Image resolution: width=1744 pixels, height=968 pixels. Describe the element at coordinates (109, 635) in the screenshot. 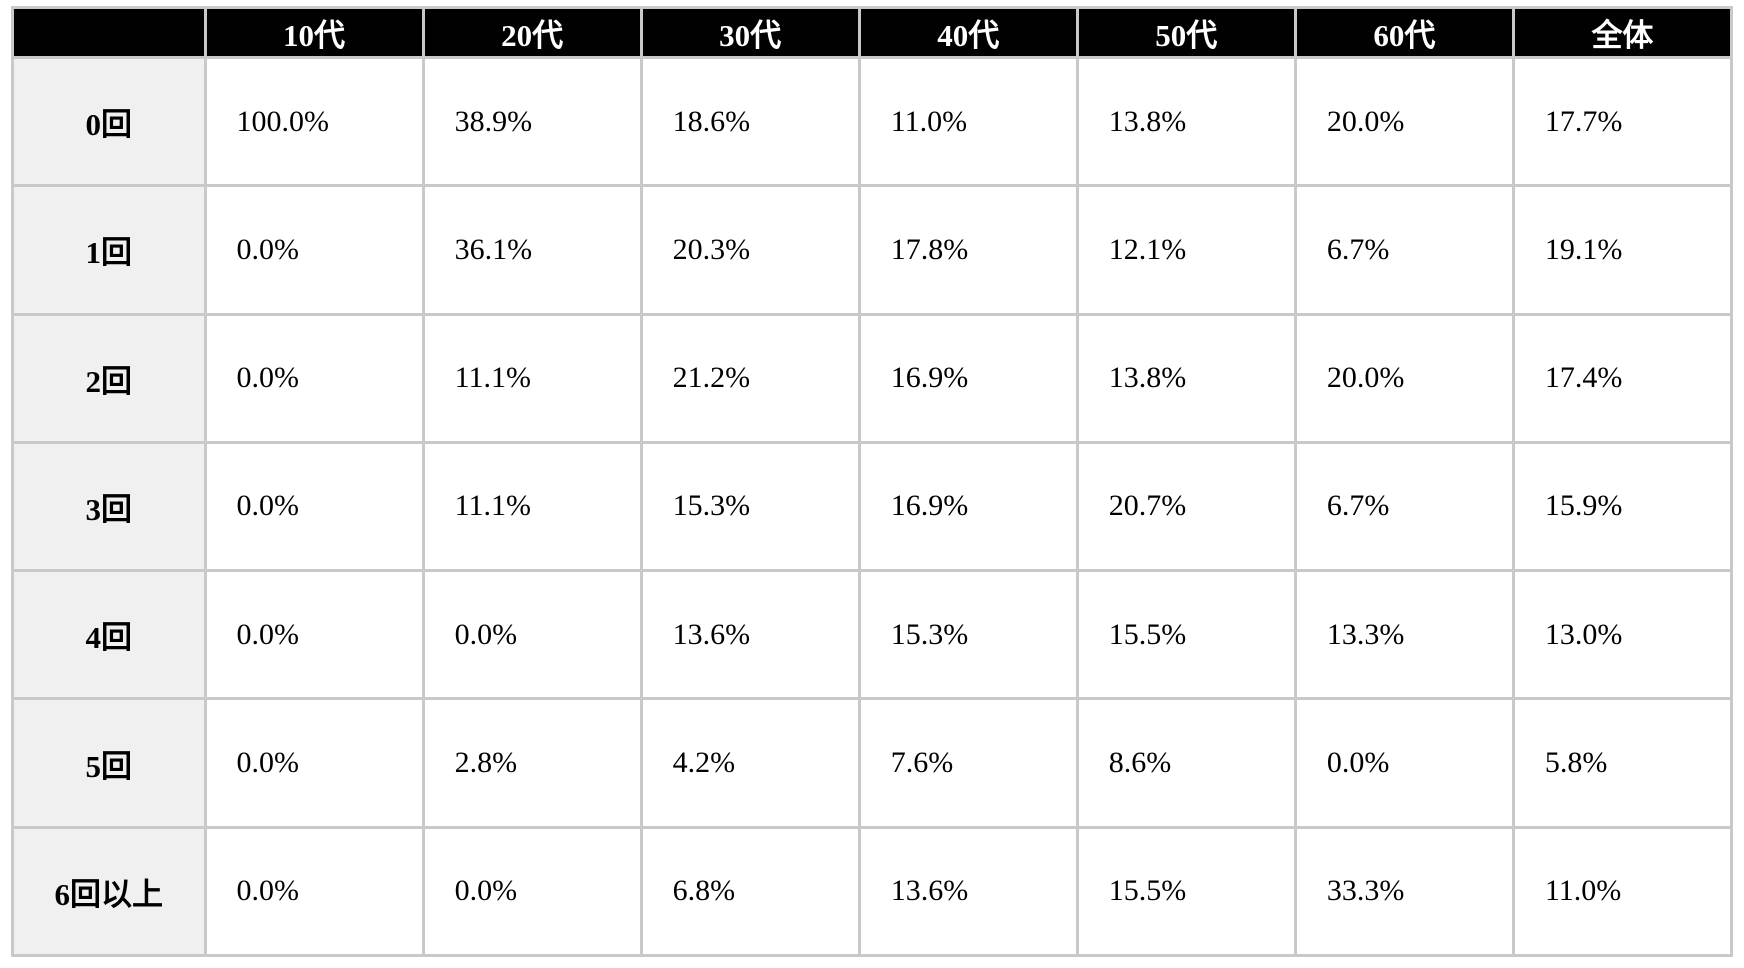

I see `row-label: 4回` at that location.